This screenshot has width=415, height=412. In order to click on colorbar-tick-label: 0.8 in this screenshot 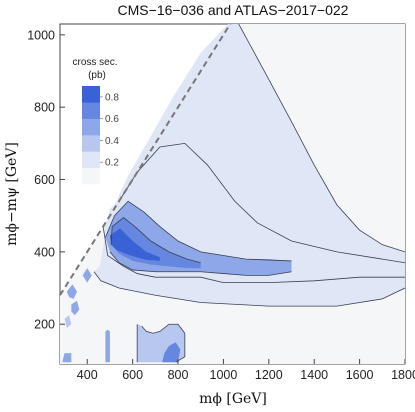, I will do `click(112, 97)`.